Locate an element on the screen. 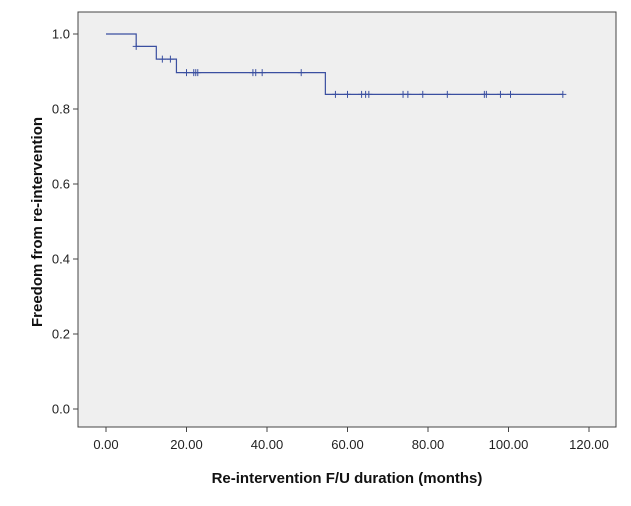 The height and width of the screenshot is (506, 631). x-tick-label: 20.00 is located at coordinates (186, 444).